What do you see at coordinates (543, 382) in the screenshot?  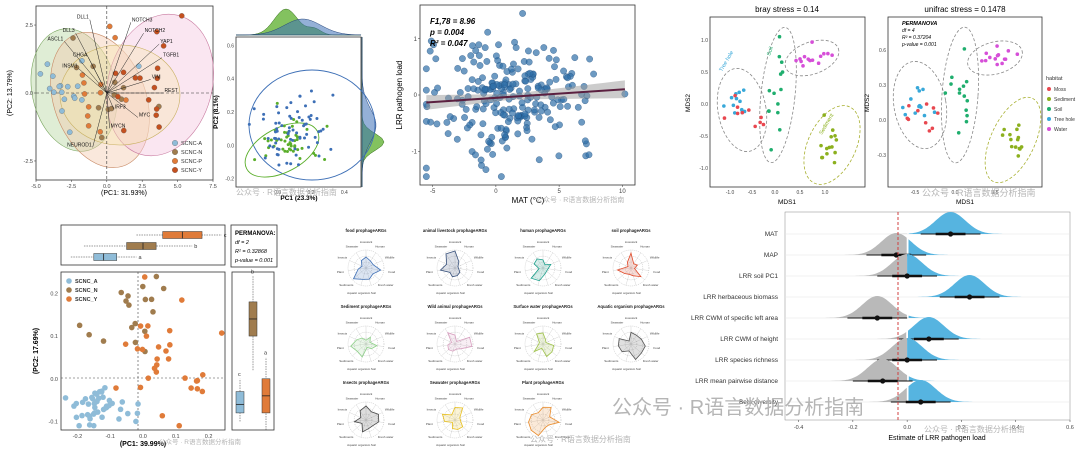 I see `radar-title: Plant prophageARGs` at bounding box center [543, 382].